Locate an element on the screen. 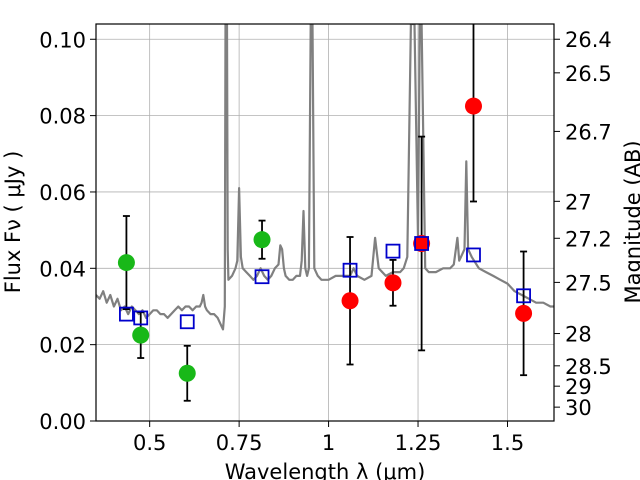 The height and width of the screenshot is (480, 640). mag-tick-label: 28.5 is located at coordinates (588, 367).